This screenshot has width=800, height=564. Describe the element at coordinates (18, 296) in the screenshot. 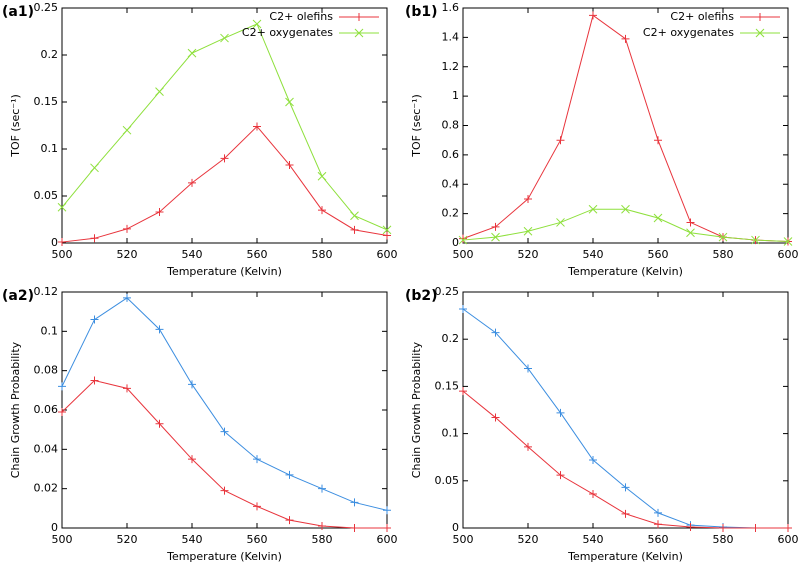

I see `panel-label: (a2)` at that location.